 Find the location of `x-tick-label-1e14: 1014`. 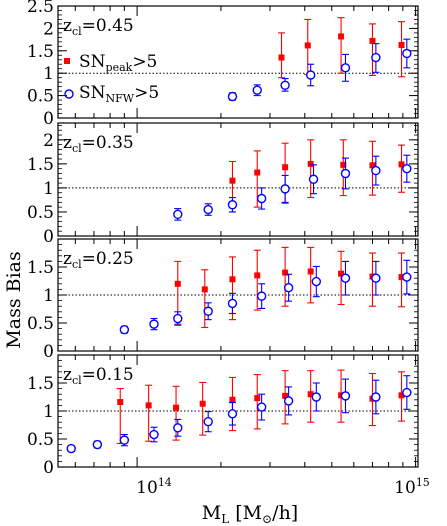

x-tick-label-1e14: 1014 is located at coordinates (154, 487).